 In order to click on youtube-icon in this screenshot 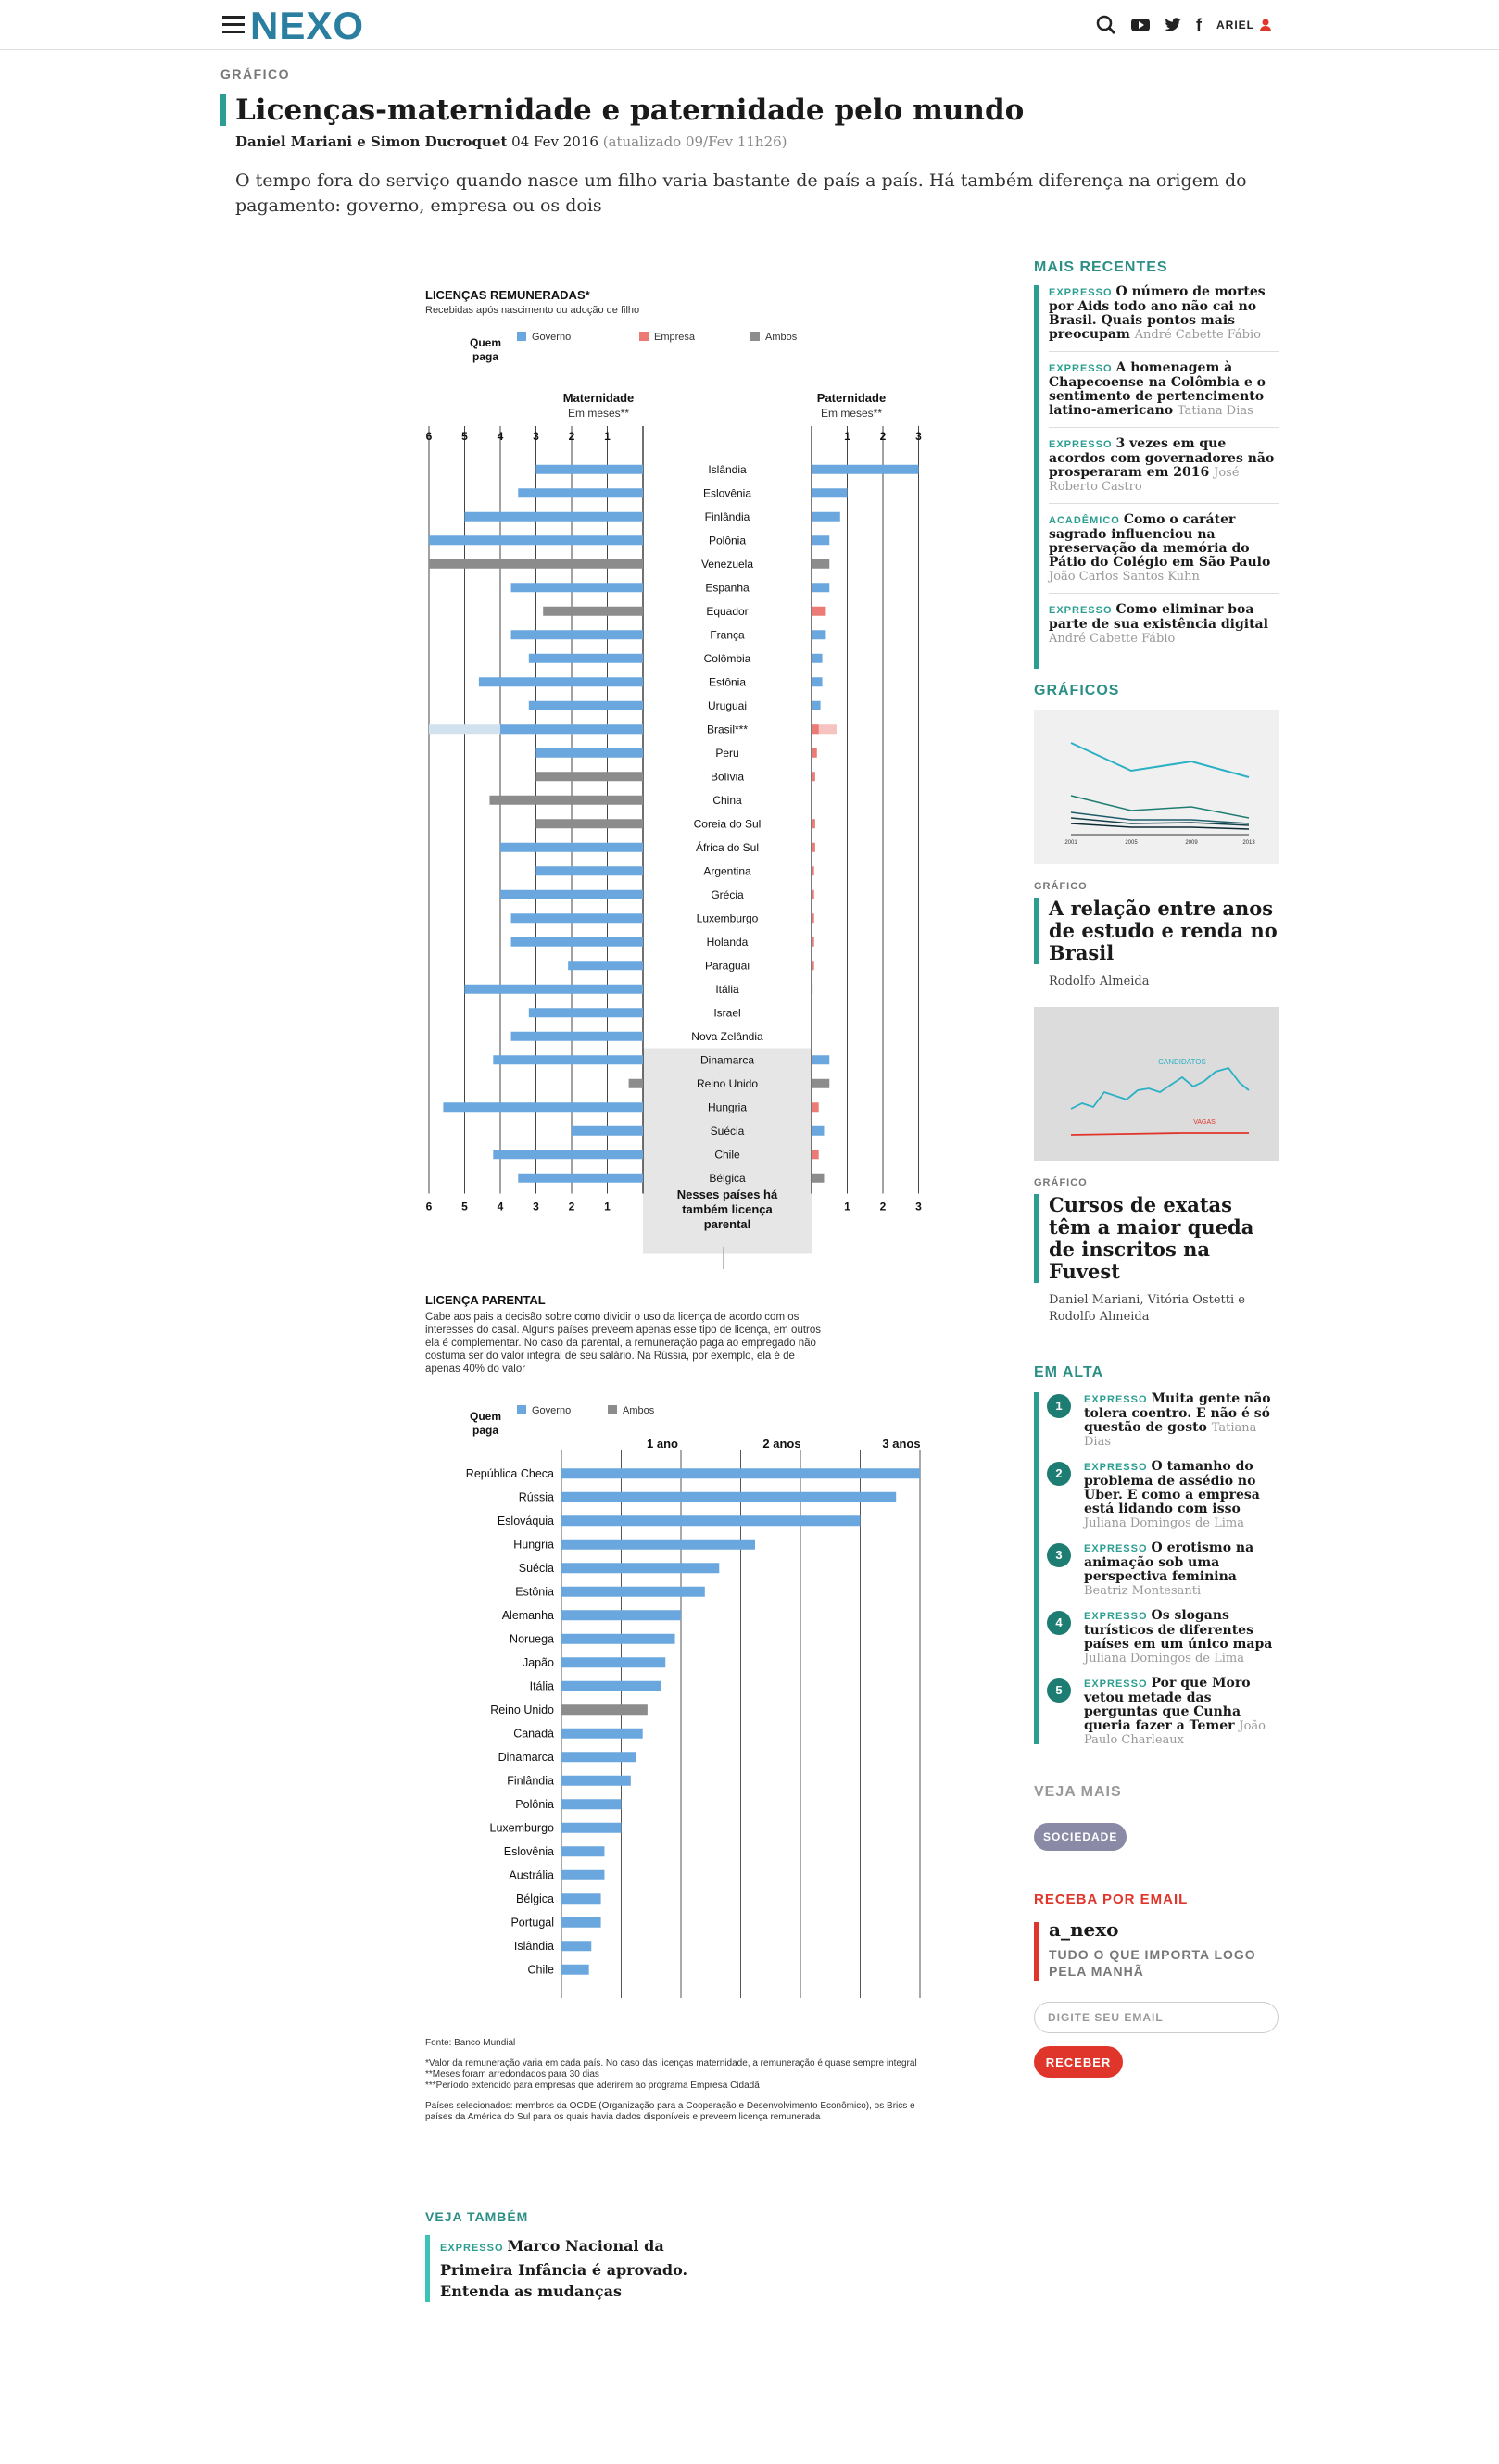, I will do `click(1140, 25)`.